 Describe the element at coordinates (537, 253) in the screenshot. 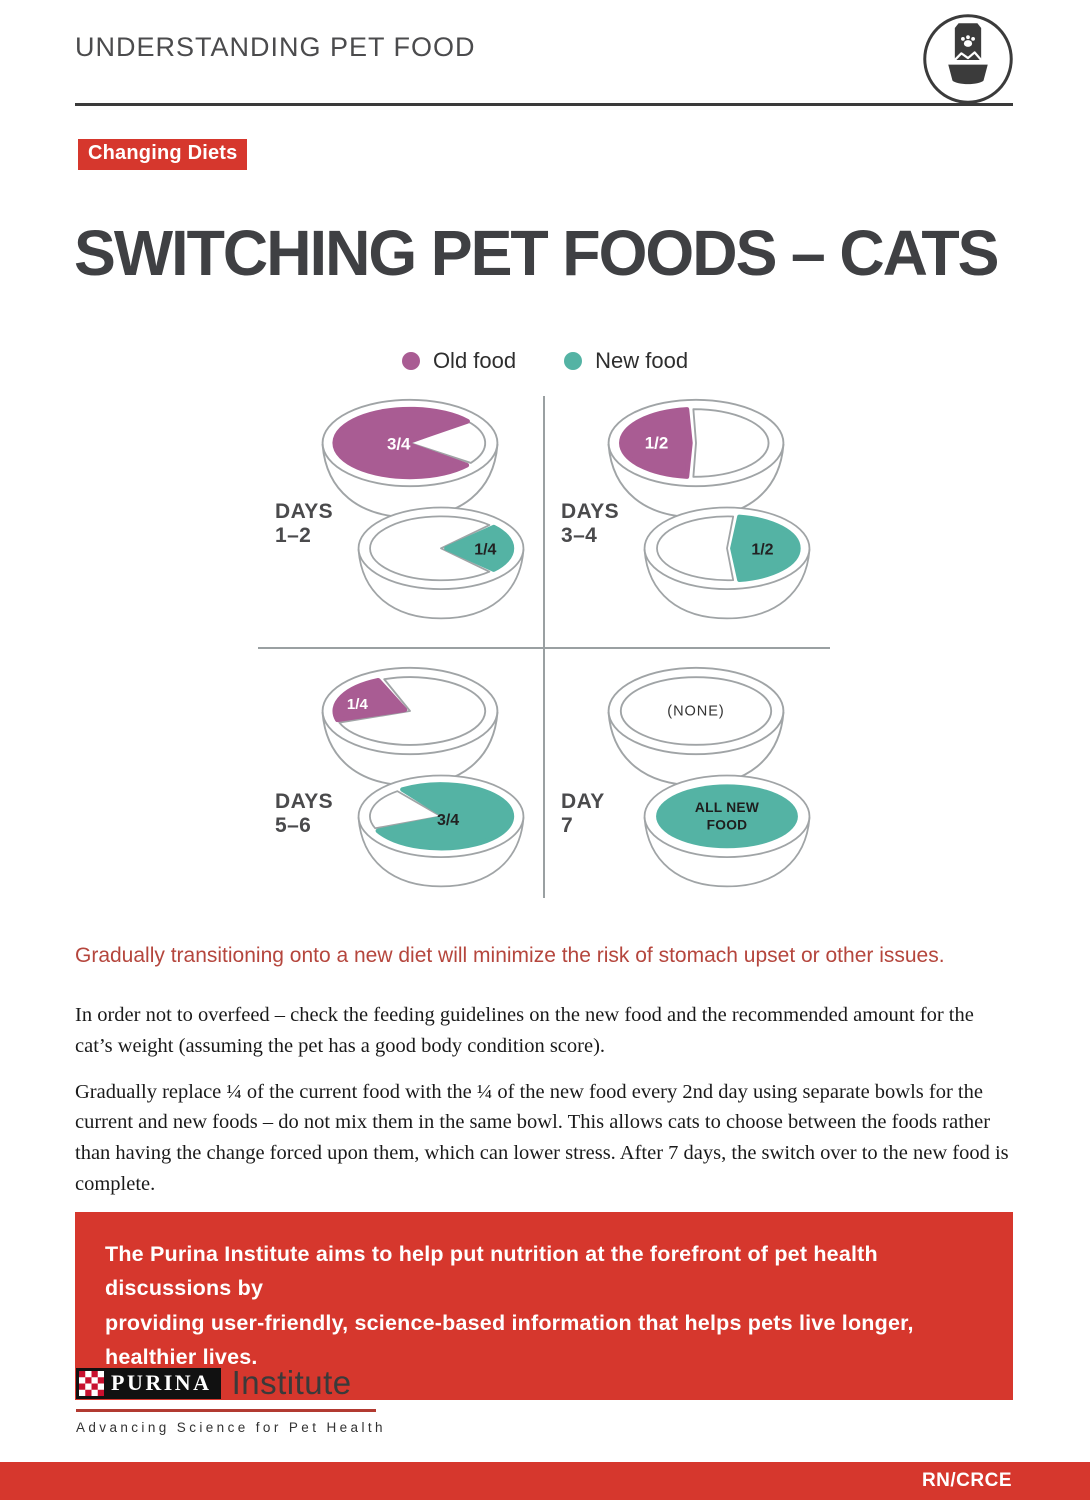

I see `page-title: SWITCHING PET FOODS – CATS` at that location.